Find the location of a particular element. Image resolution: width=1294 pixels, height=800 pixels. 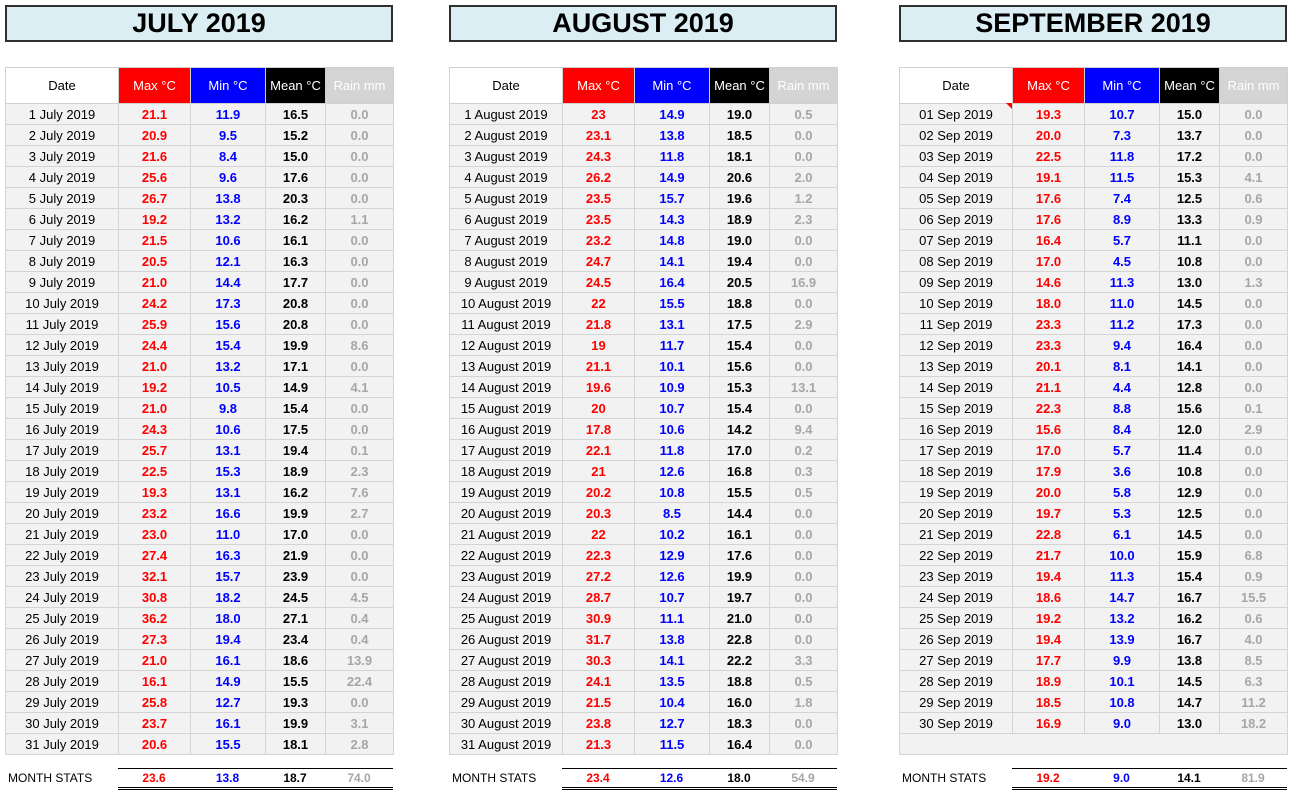

rain-cell: 1.8 is located at coordinates (803, 702).